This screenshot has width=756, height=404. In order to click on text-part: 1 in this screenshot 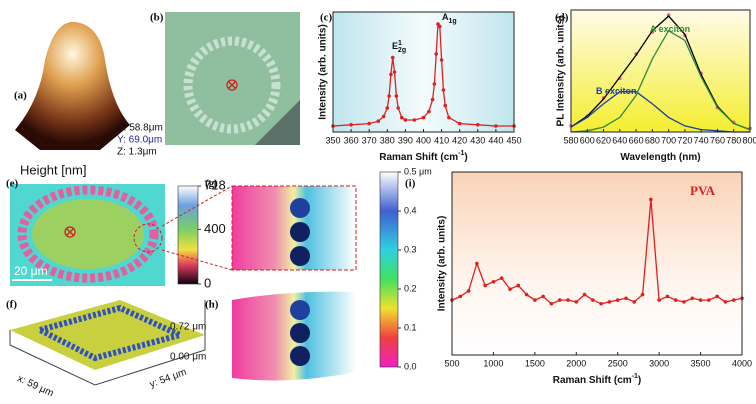, I will do `click(400, 43)`.